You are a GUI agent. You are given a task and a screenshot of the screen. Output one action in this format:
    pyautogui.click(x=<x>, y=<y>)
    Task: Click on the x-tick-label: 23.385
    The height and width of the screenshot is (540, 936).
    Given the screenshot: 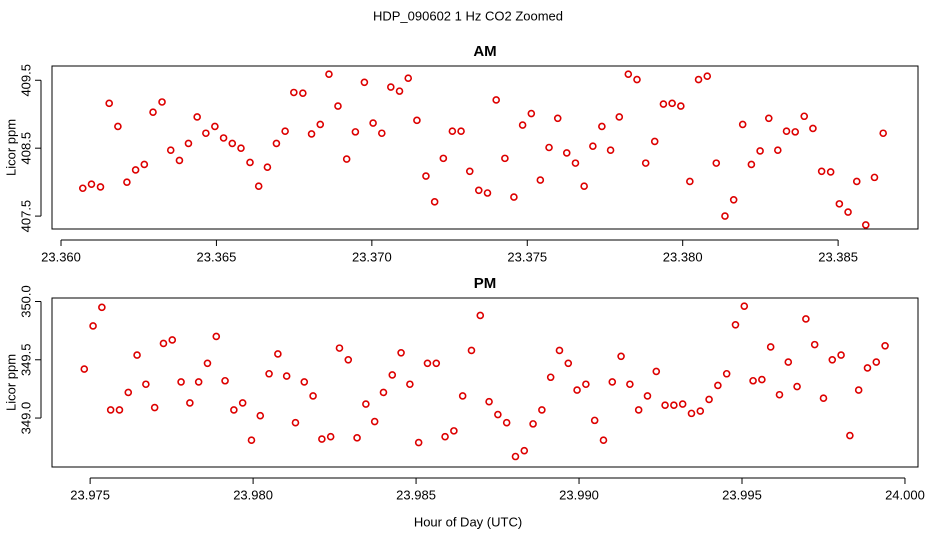 What is the action you would take?
    pyautogui.click(x=838, y=256)
    